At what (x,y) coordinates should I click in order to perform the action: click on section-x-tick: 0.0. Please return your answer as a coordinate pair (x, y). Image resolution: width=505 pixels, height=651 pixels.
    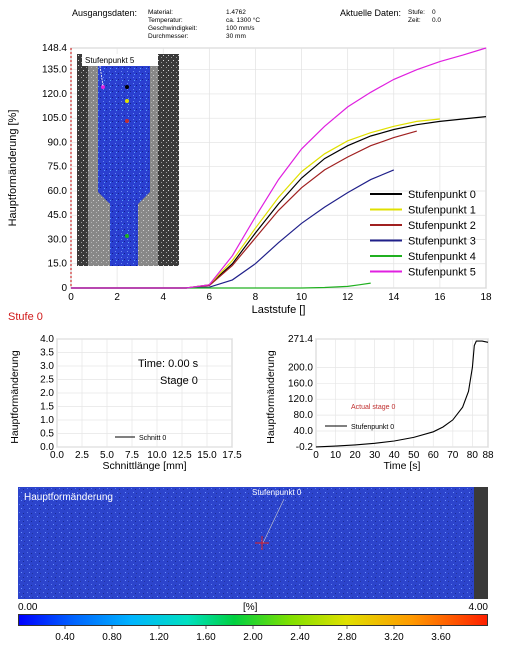
    Looking at the image, I should click on (57, 455).